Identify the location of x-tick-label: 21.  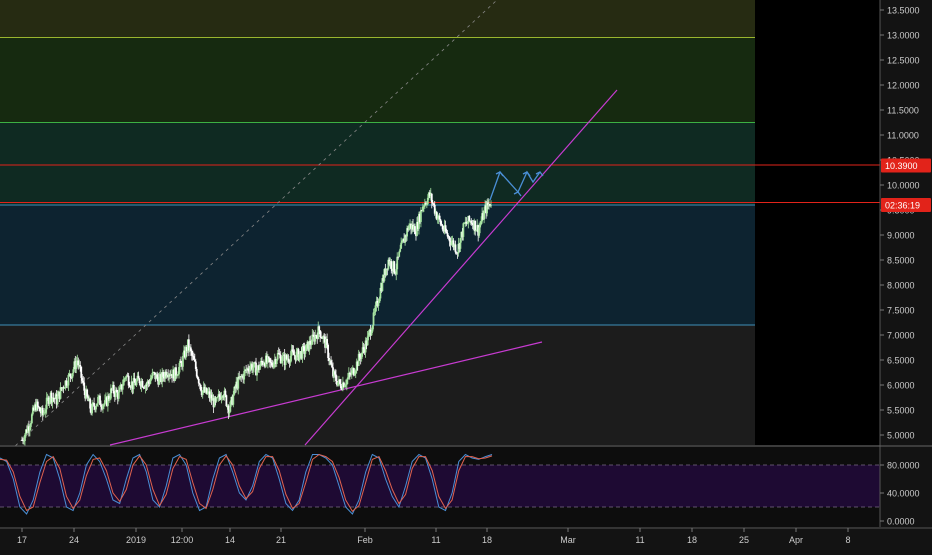
(281, 540).